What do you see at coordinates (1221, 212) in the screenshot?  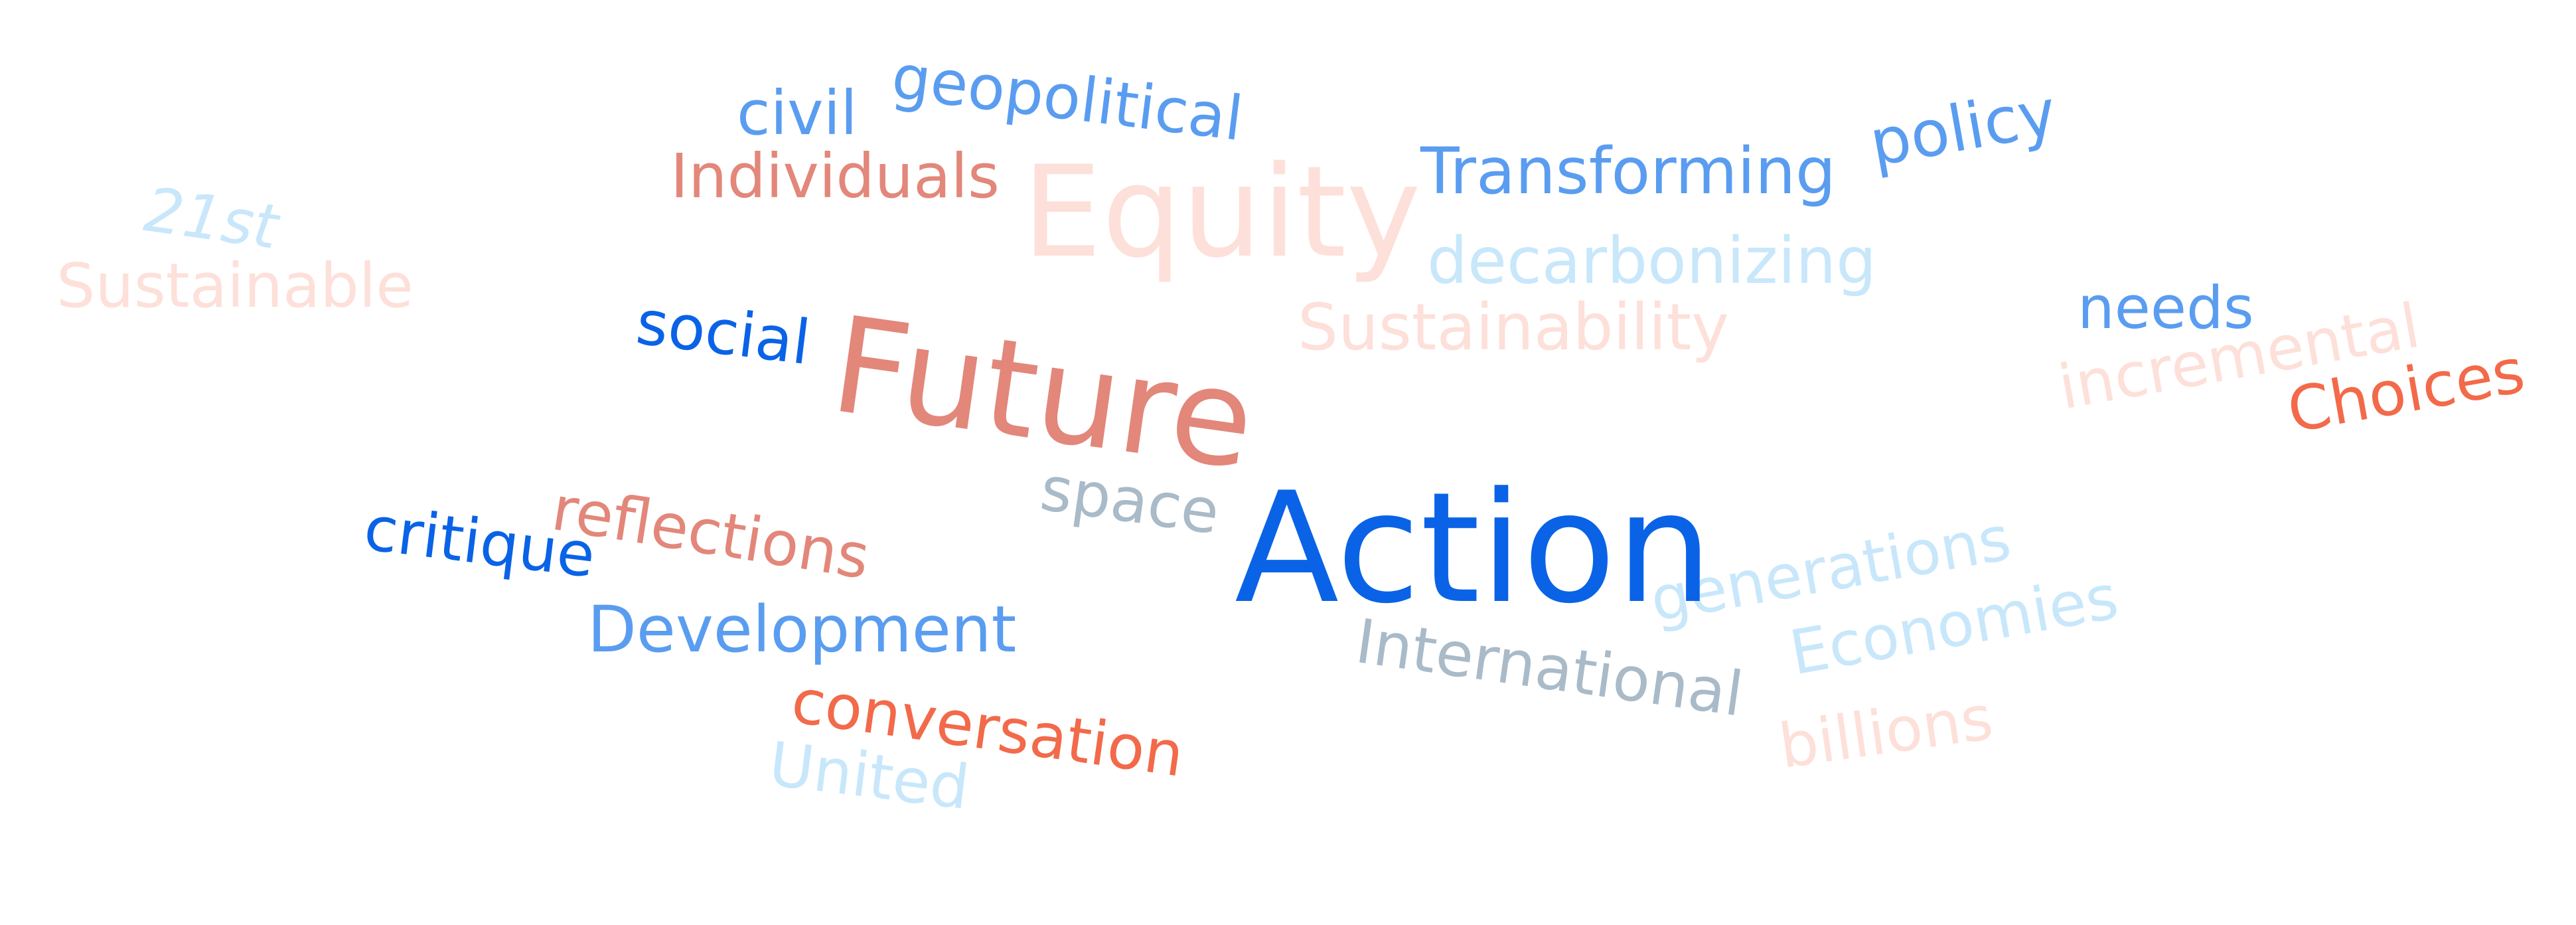 I see `word-equity: Equity` at bounding box center [1221, 212].